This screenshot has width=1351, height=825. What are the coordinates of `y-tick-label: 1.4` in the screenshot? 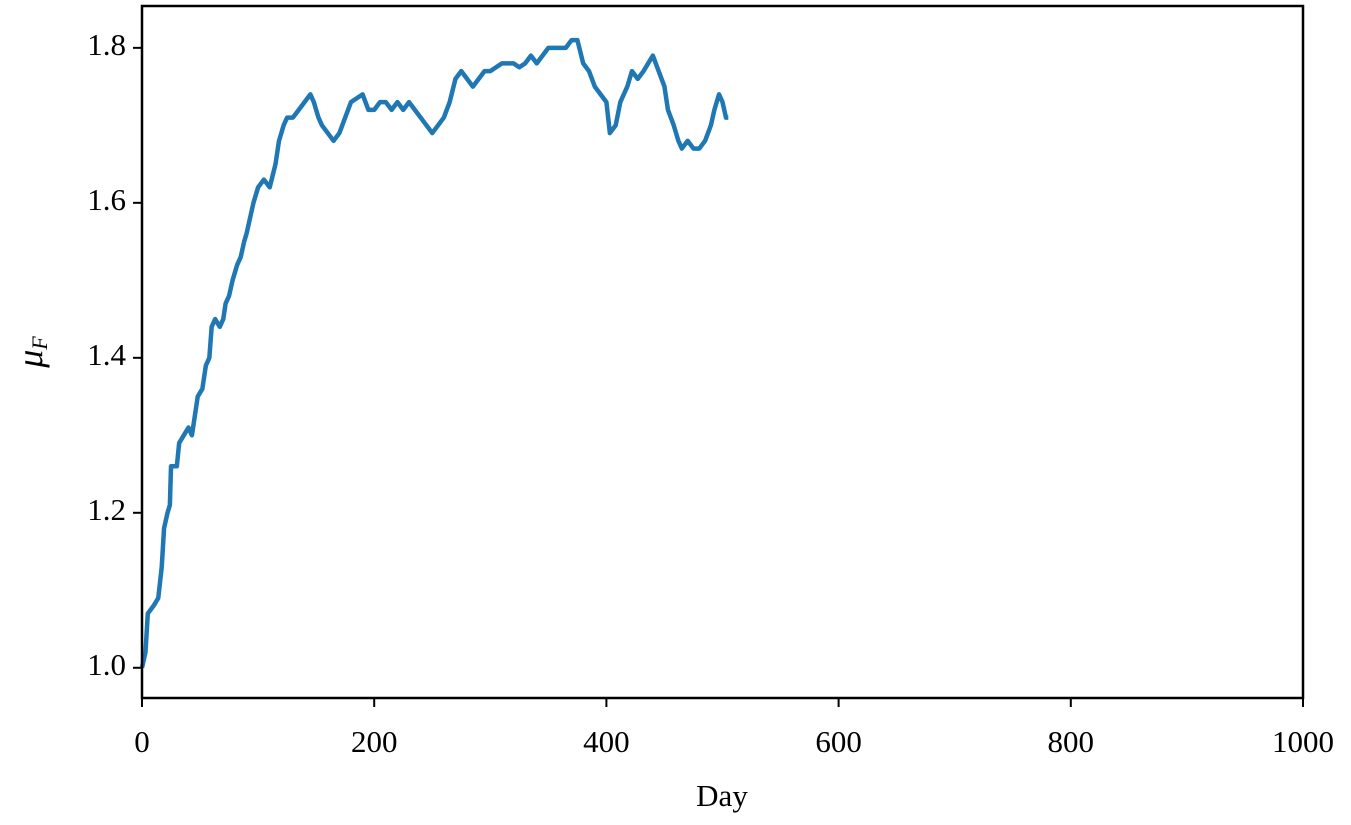 It's located at (106, 354).